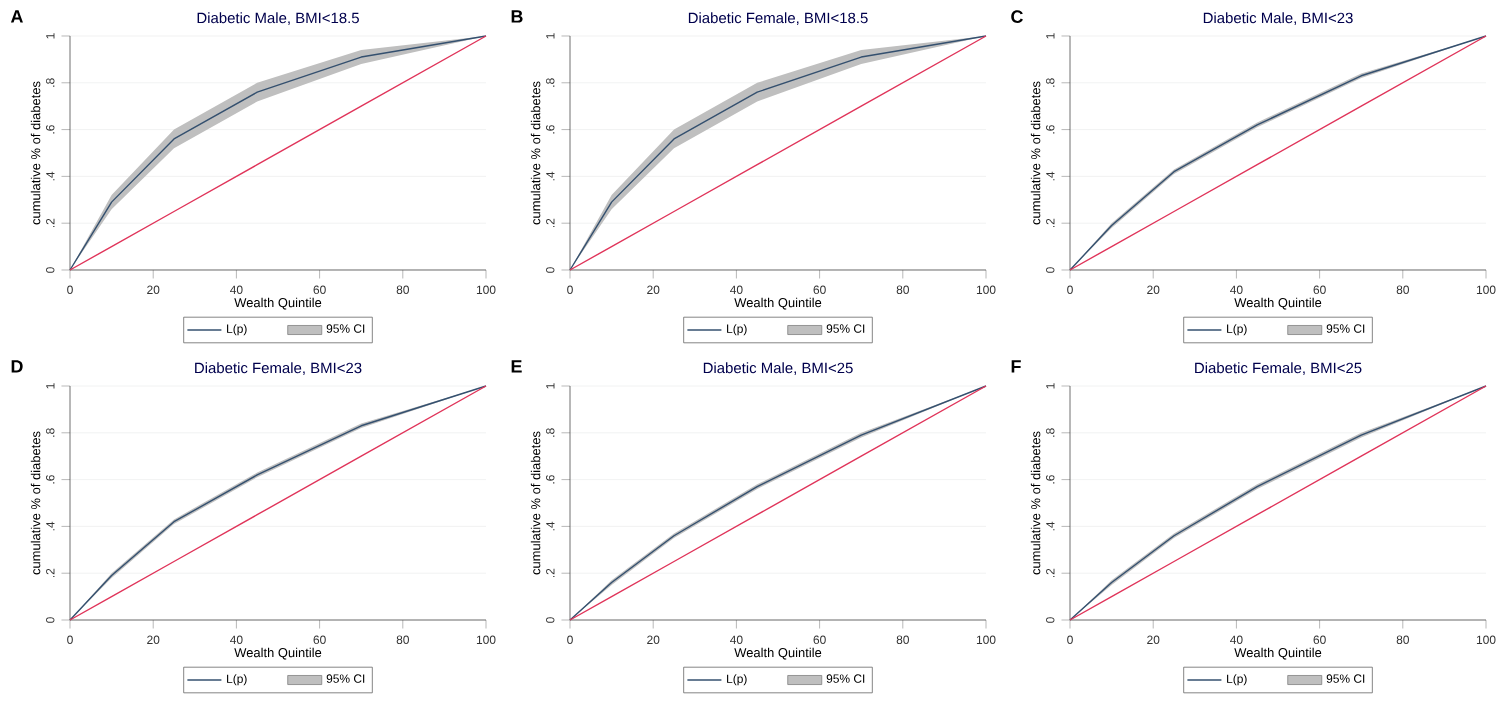 The width and height of the screenshot is (1498, 710). What do you see at coordinates (516, 366) in the screenshot?
I see `text: E` at bounding box center [516, 366].